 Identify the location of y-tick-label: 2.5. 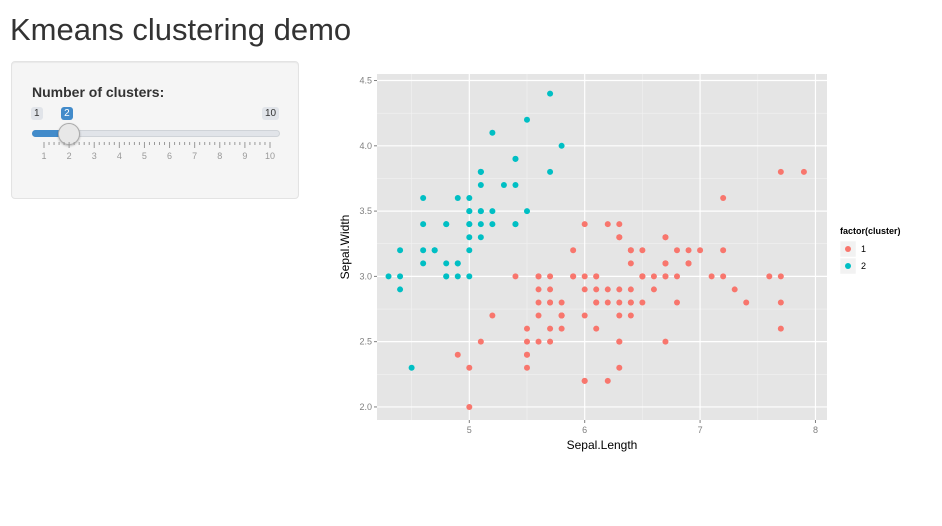
(365, 342).